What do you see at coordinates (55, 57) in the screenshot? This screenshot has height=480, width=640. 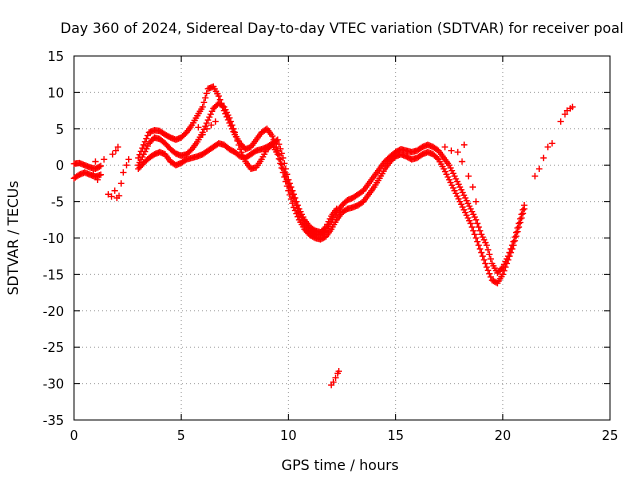 I see `y-tick-label: 15` at bounding box center [55, 57].